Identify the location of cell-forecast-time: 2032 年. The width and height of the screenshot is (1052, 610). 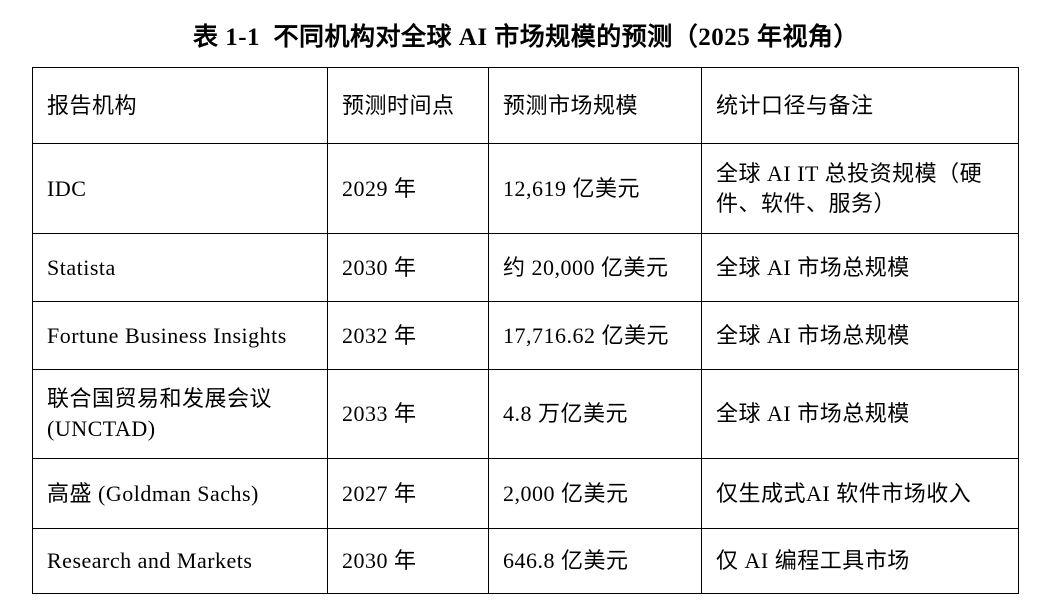
(408, 335).